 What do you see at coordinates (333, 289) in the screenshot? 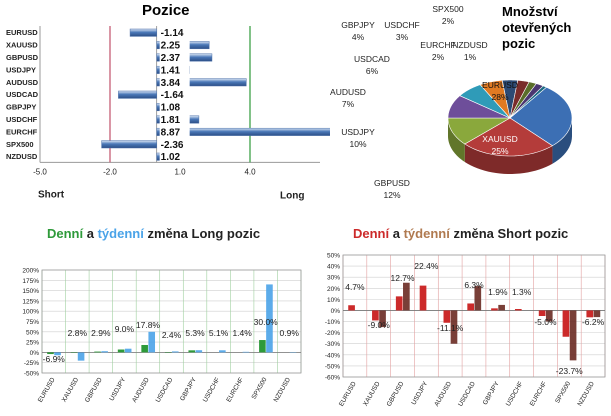
I see `y-tick-label: 20%` at bounding box center [333, 289].